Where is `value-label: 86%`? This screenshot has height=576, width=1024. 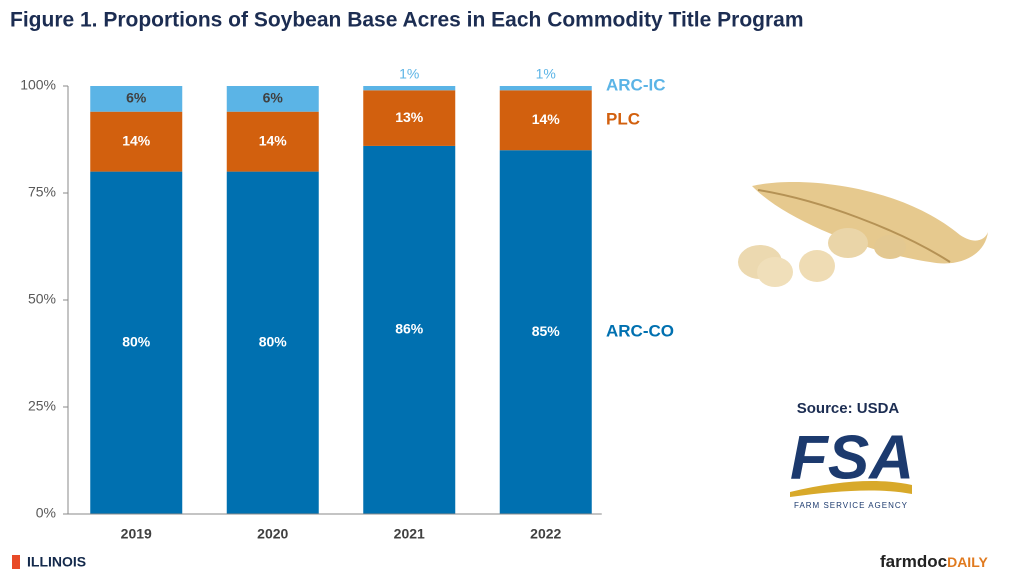
value-label: 86% is located at coordinates (409, 329).